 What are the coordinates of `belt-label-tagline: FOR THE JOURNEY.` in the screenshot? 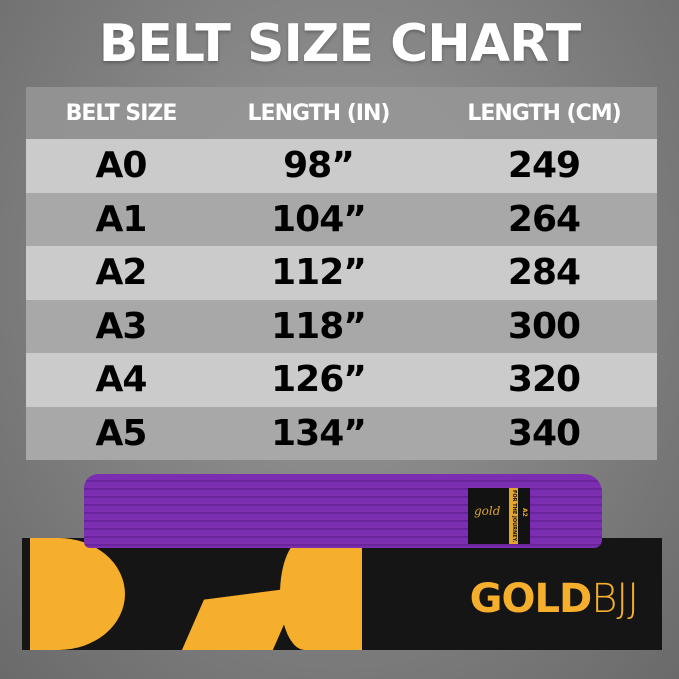 It's located at (514, 516).